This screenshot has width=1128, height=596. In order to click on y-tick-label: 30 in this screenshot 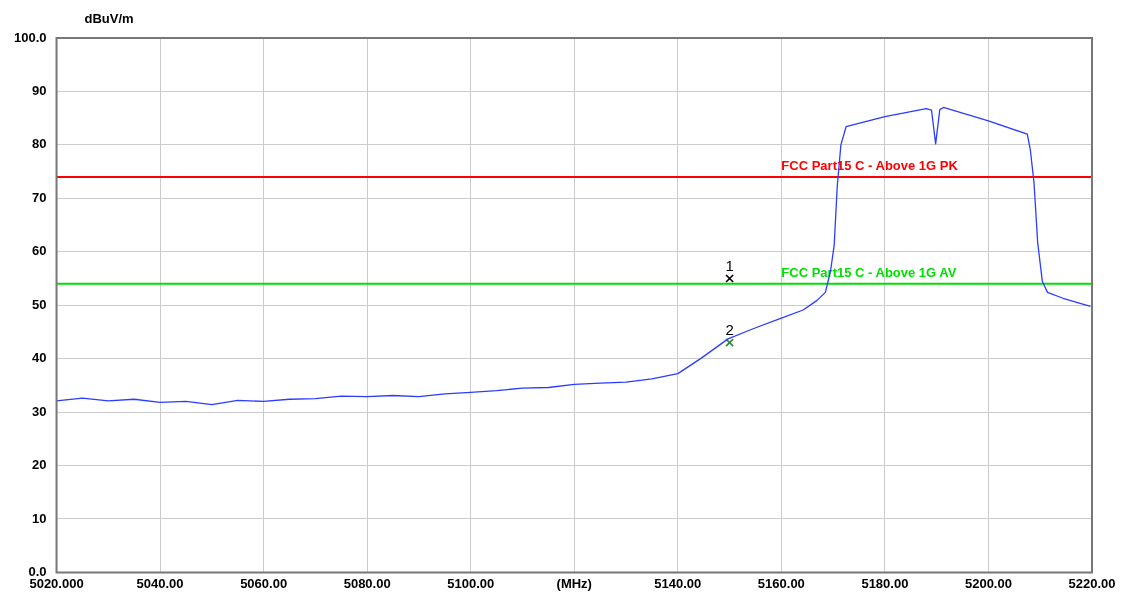, I will do `click(39, 411)`.